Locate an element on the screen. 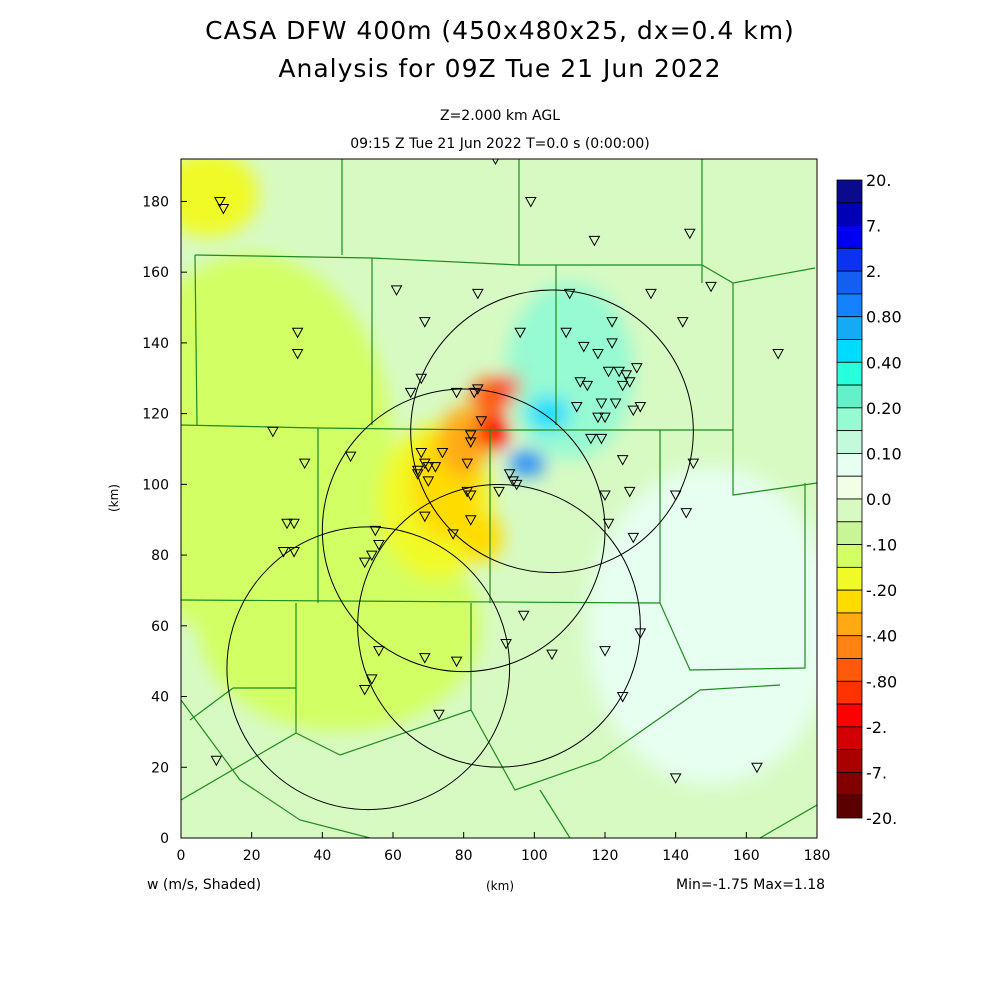 The height and width of the screenshot is (1000, 1000). y-tick-label: 0 is located at coordinates (164, 839).